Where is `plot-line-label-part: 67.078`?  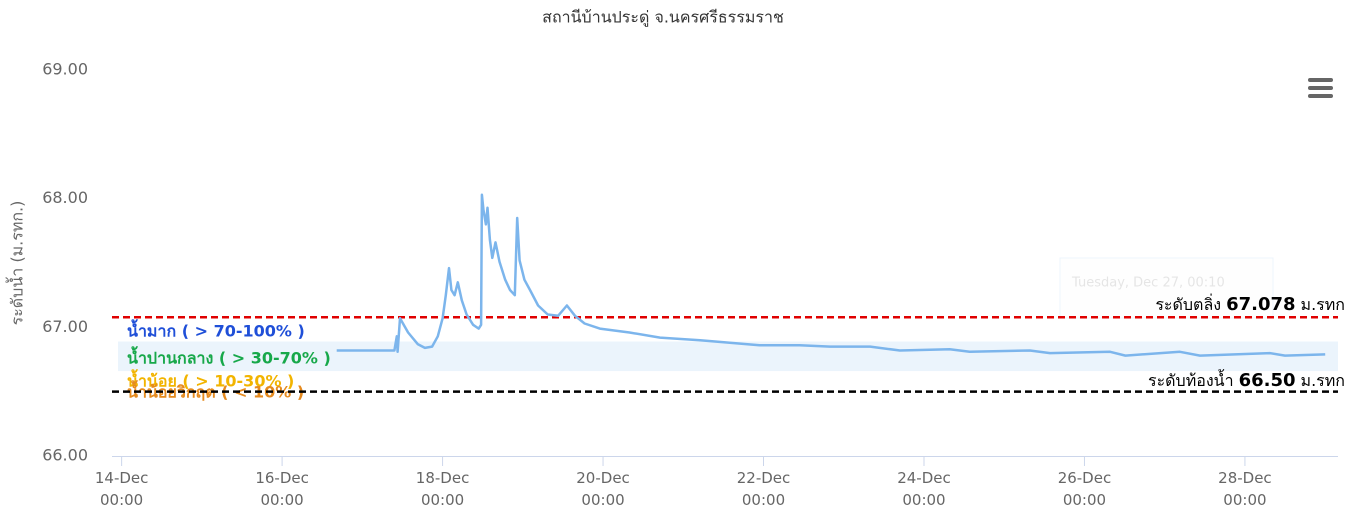 plot-line-label-part: 67.078 is located at coordinates (1260, 304).